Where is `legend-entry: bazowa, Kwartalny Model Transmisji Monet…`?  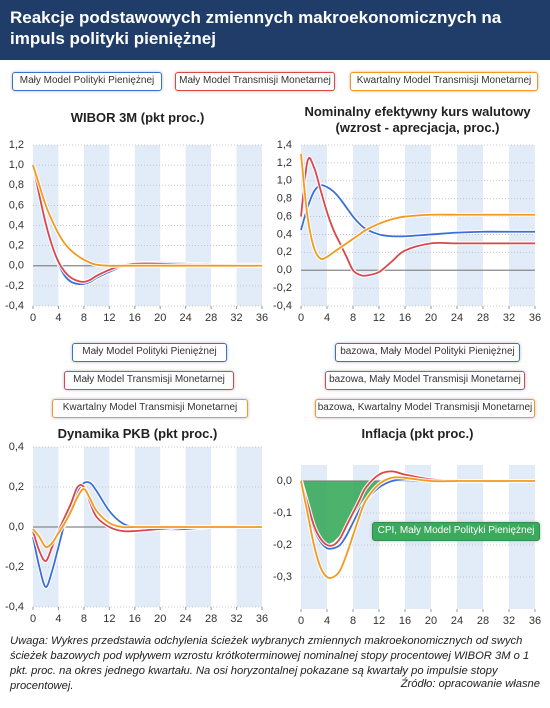 legend-entry: bazowa, Kwartalny Model Transmisji Monet… is located at coordinates (425, 408).